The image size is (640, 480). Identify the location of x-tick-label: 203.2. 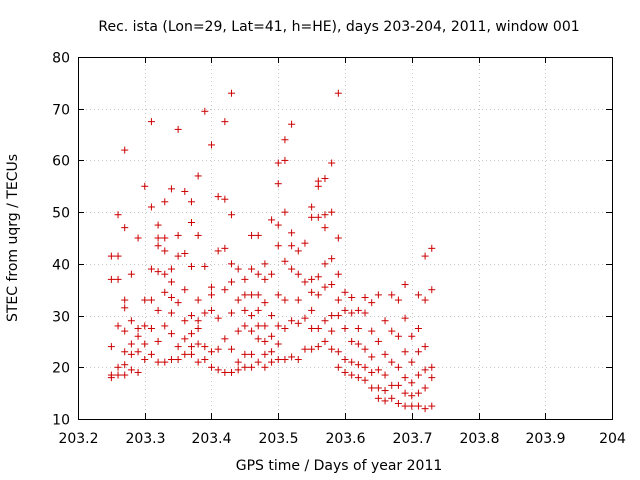
(78, 439).